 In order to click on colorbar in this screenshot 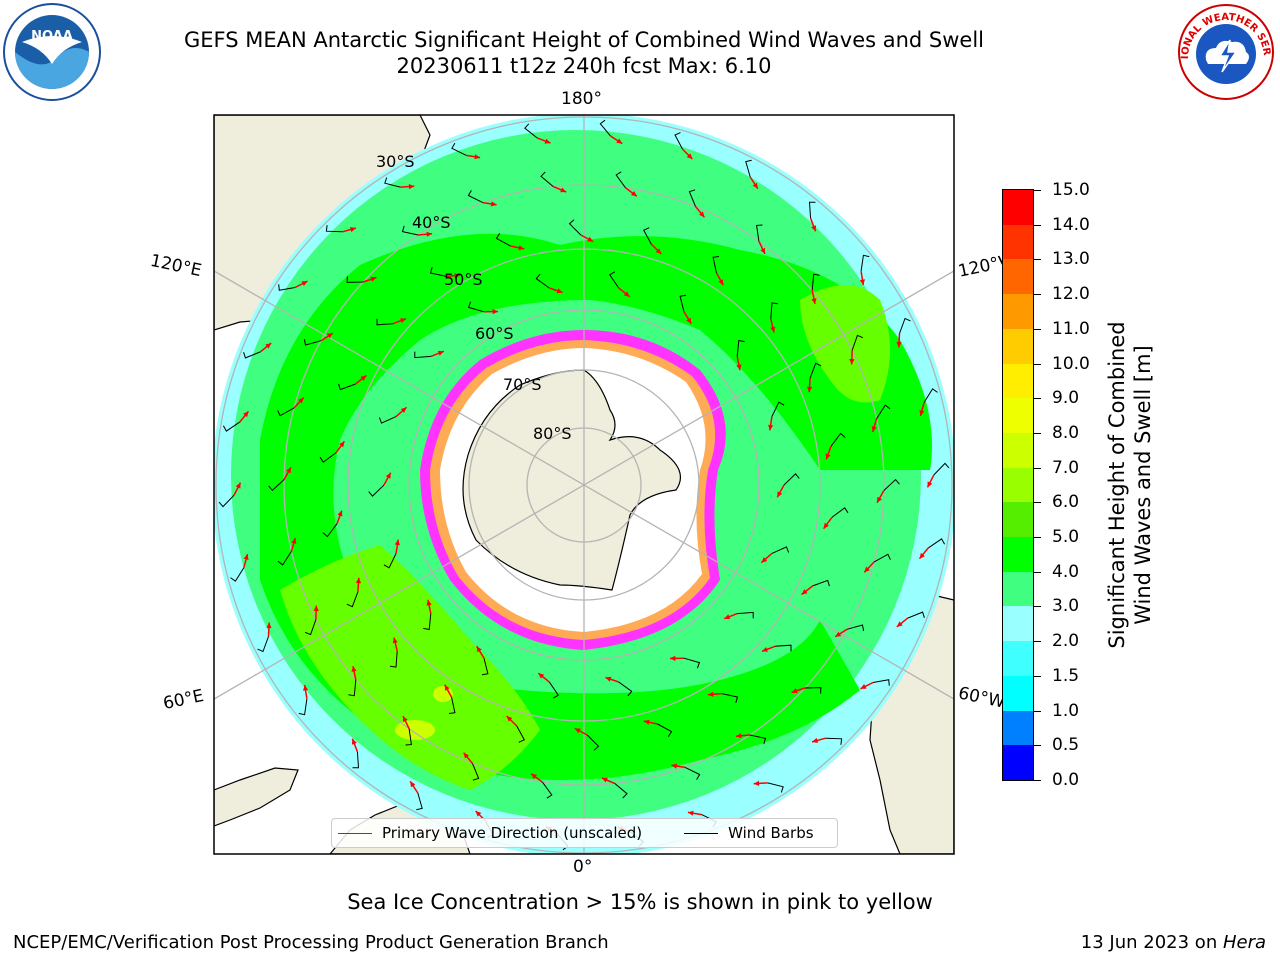, I will do `click(1018, 485)`.